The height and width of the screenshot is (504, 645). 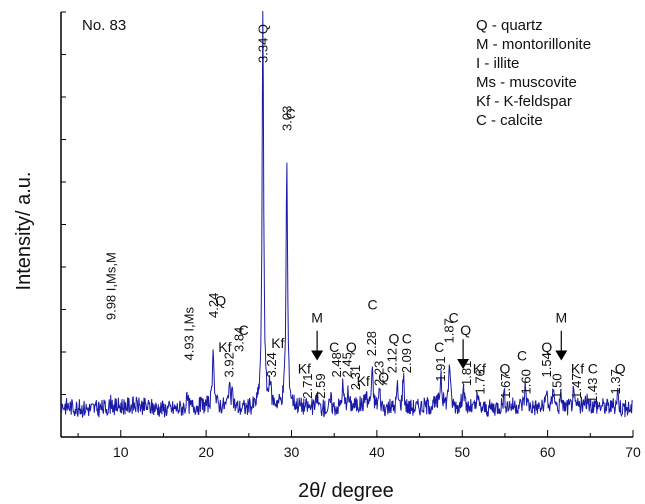 What do you see at coordinates (111, 286) in the screenshot?
I see `peak-label: 9.98 I,Ms,M` at bounding box center [111, 286].